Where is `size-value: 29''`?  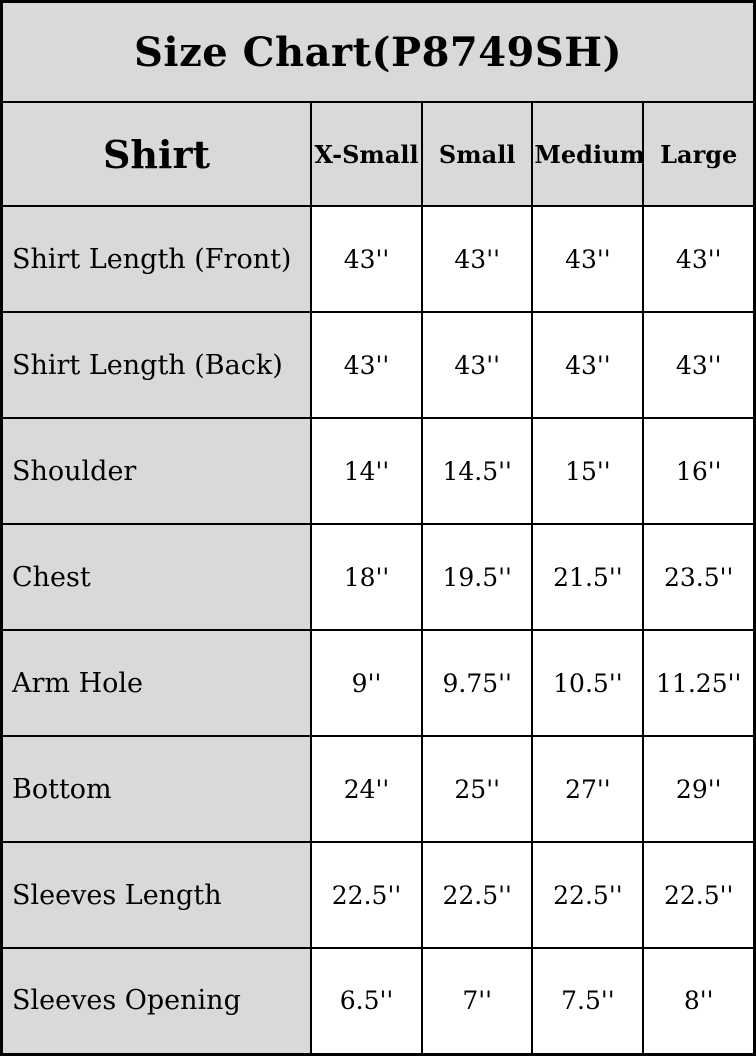 size-value: 29'' is located at coordinates (699, 789).